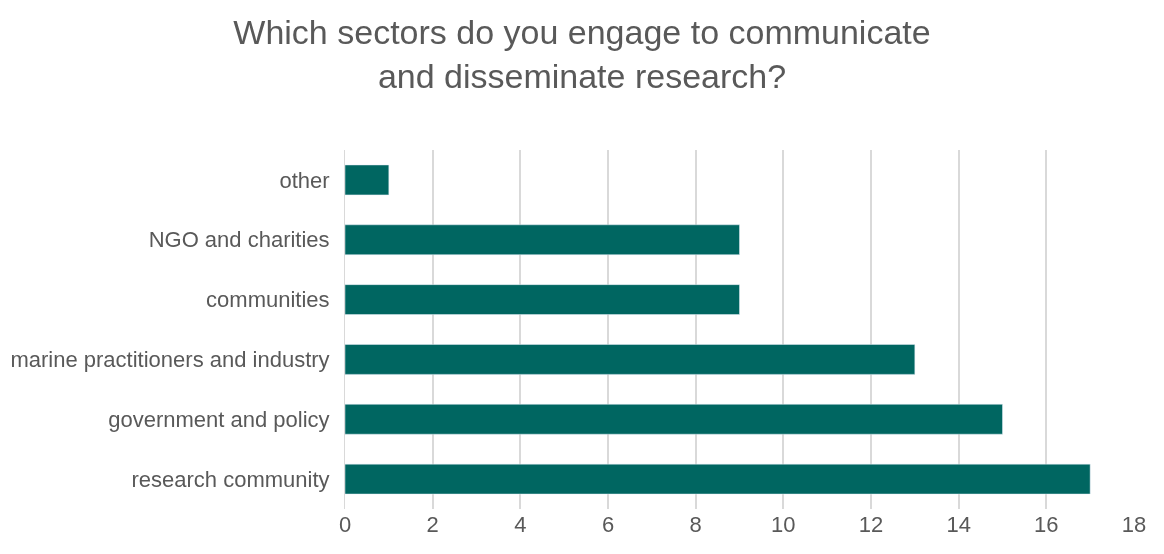  Describe the element at coordinates (608, 524) in the screenshot. I see `x-tick-label: 6` at that location.